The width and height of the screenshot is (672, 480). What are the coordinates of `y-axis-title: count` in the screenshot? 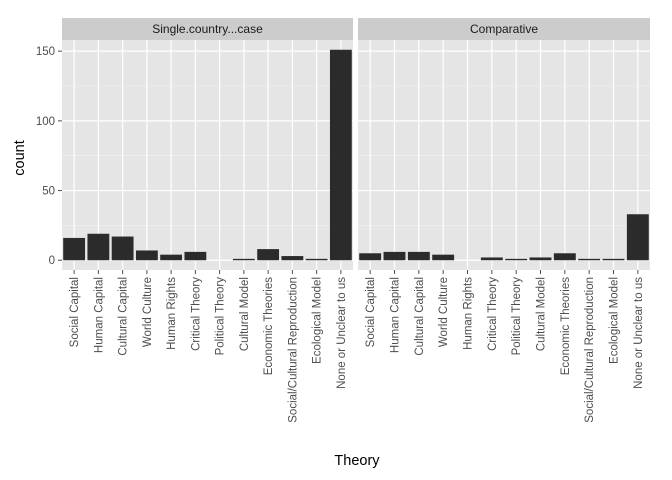 It's located at (20, 157).